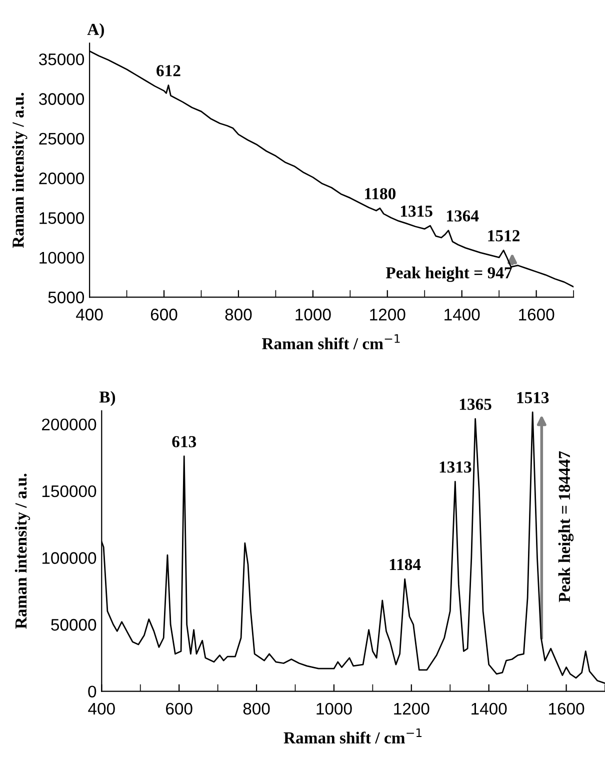 The width and height of the screenshot is (605, 758). I want to click on y-tick-label: 20000, so click(61, 178).